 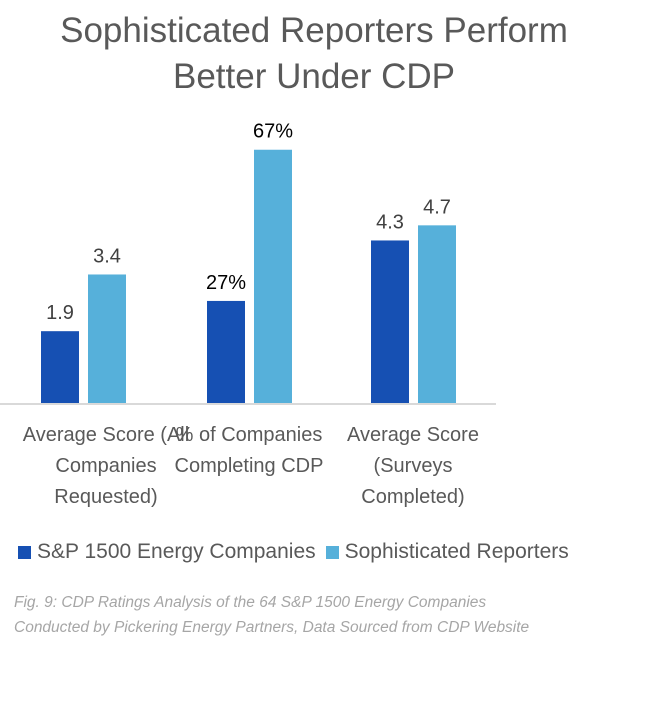 I want to click on category-label-3-line-3: Completed), so click(x=413, y=497).